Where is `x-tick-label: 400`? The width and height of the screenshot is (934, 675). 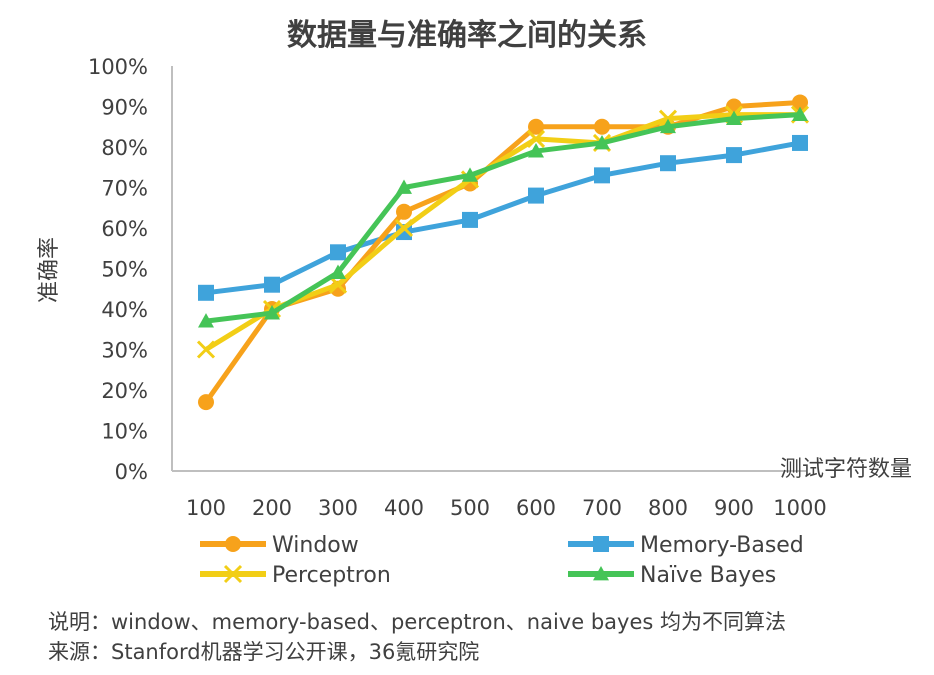
x-tick-label: 400 is located at coordinates (404, 508).